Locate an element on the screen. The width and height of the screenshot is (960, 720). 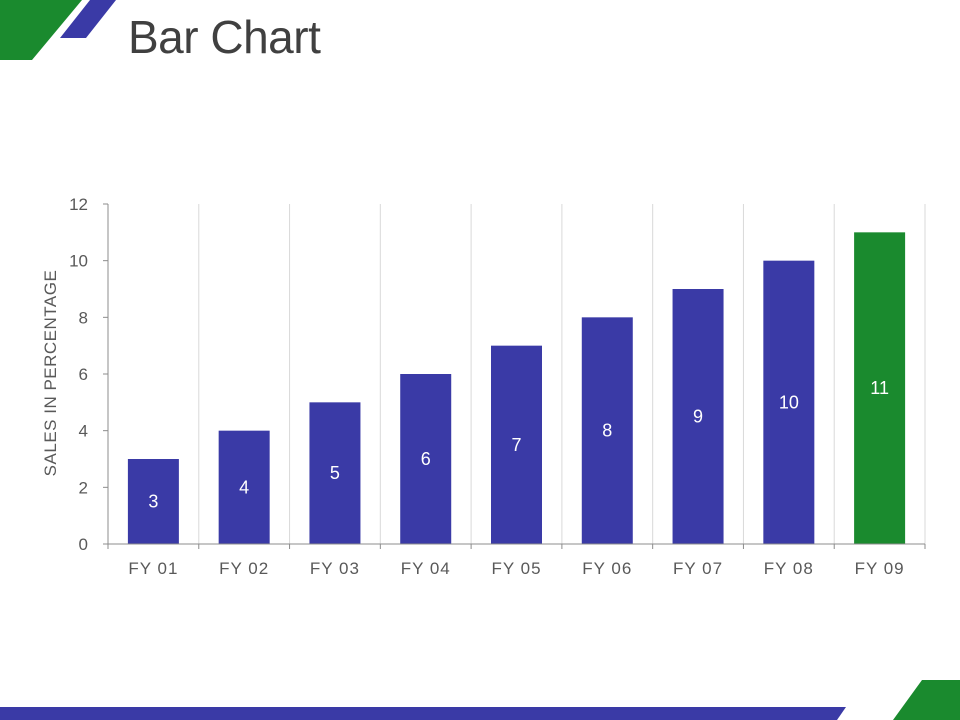
bar-data-label: 4 is located at coordinates (244, 487).